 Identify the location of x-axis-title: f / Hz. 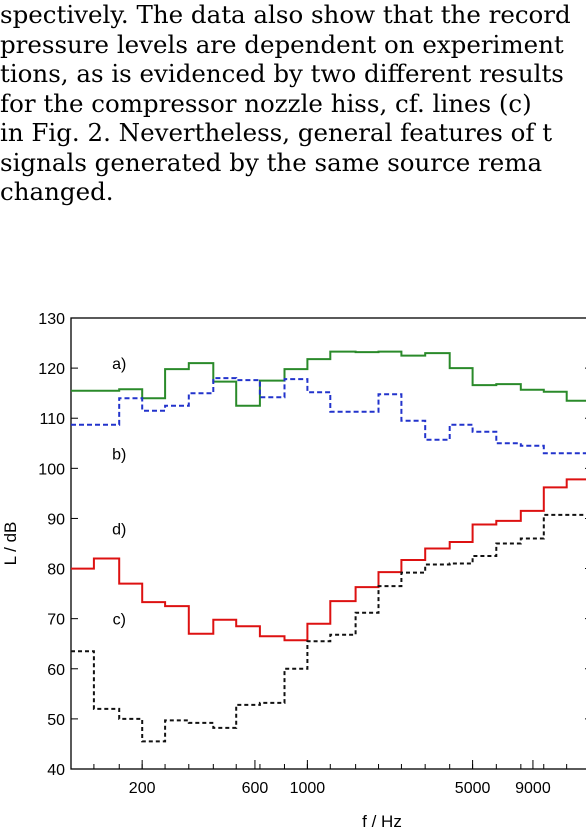
(382, 820).